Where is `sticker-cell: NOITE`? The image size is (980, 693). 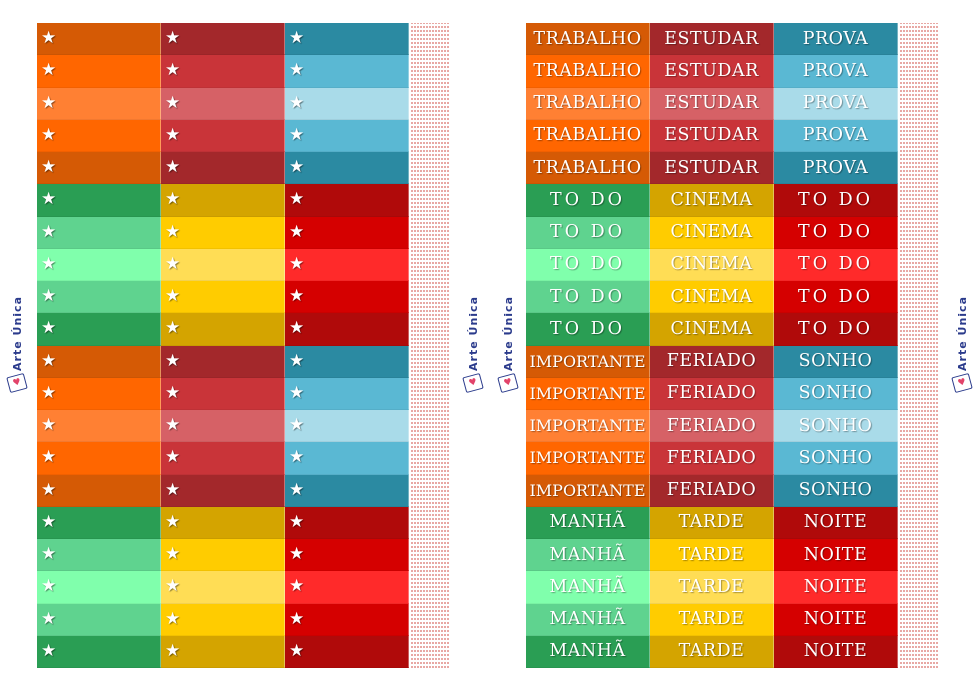
sticker-cell: NOITE is located at coordinates (836, 522).